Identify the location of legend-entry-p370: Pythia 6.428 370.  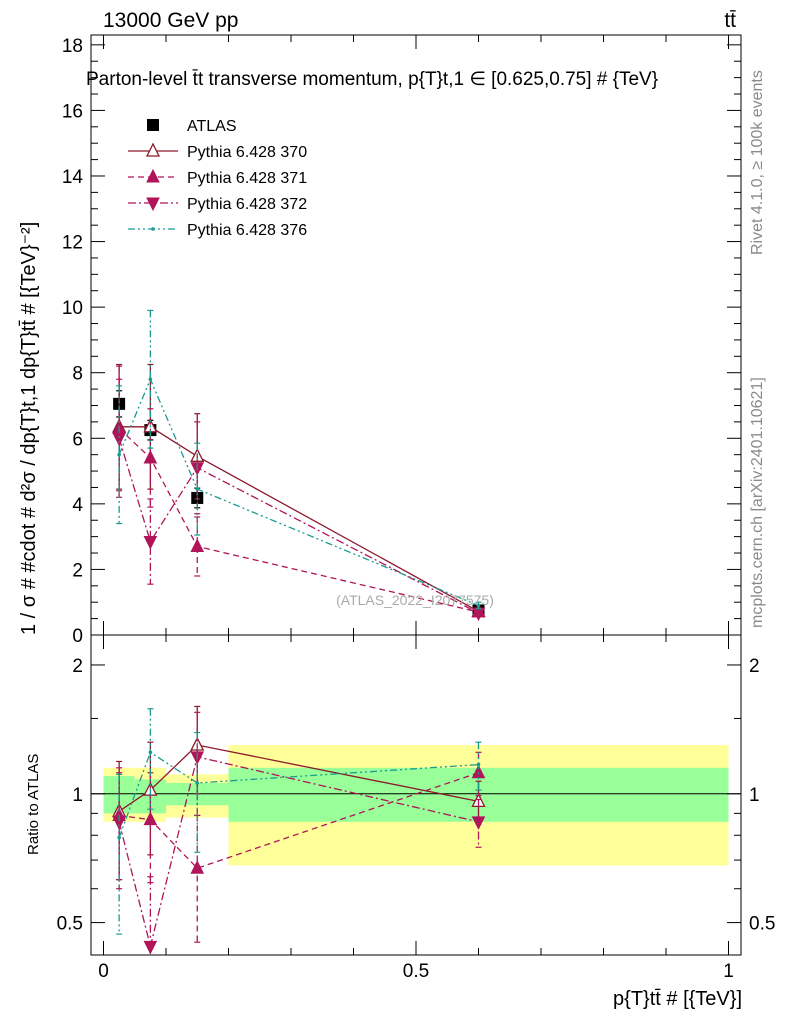
(217, 151).